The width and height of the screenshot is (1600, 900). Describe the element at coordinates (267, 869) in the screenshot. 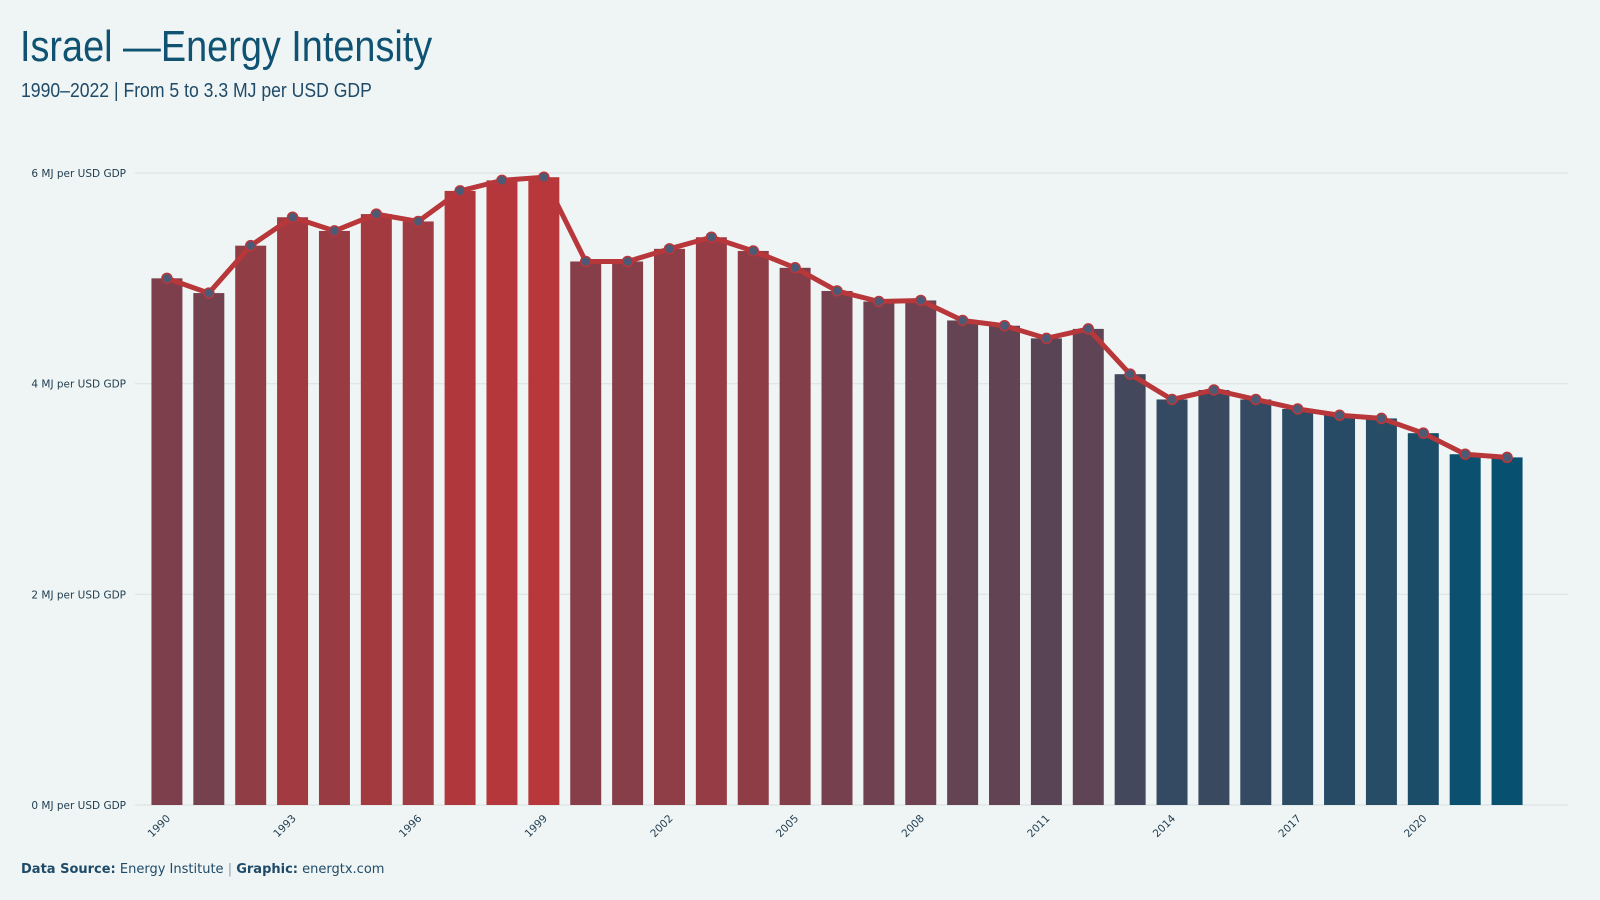

I see `graphic-label: Graphic:` at that location.